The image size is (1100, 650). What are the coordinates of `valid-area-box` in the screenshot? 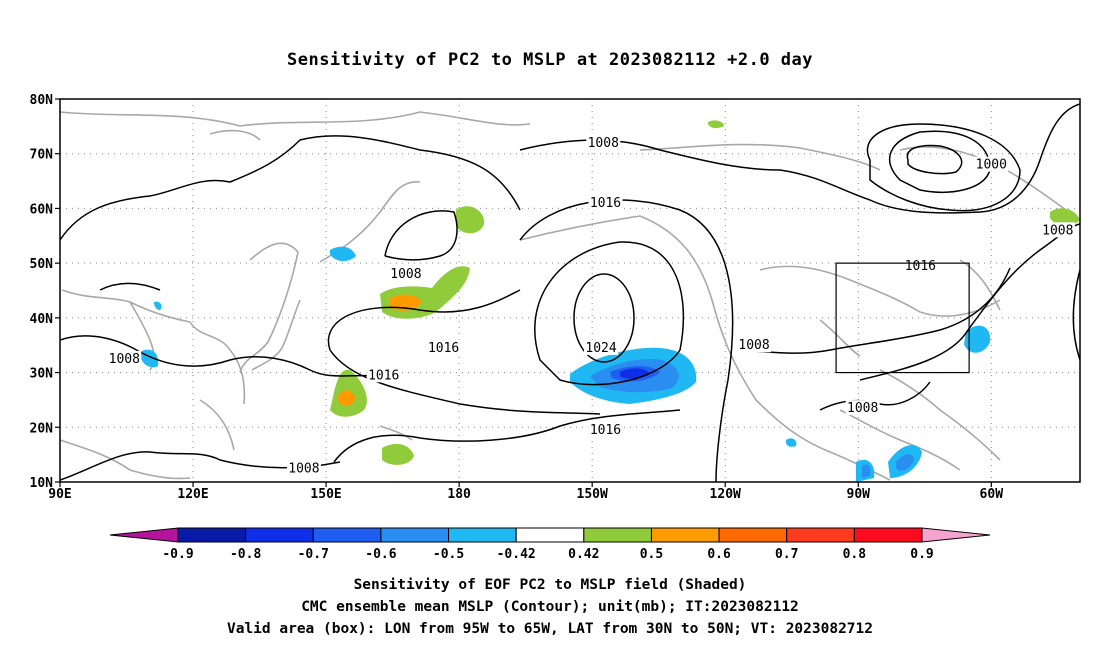 It's located at (902, 318).